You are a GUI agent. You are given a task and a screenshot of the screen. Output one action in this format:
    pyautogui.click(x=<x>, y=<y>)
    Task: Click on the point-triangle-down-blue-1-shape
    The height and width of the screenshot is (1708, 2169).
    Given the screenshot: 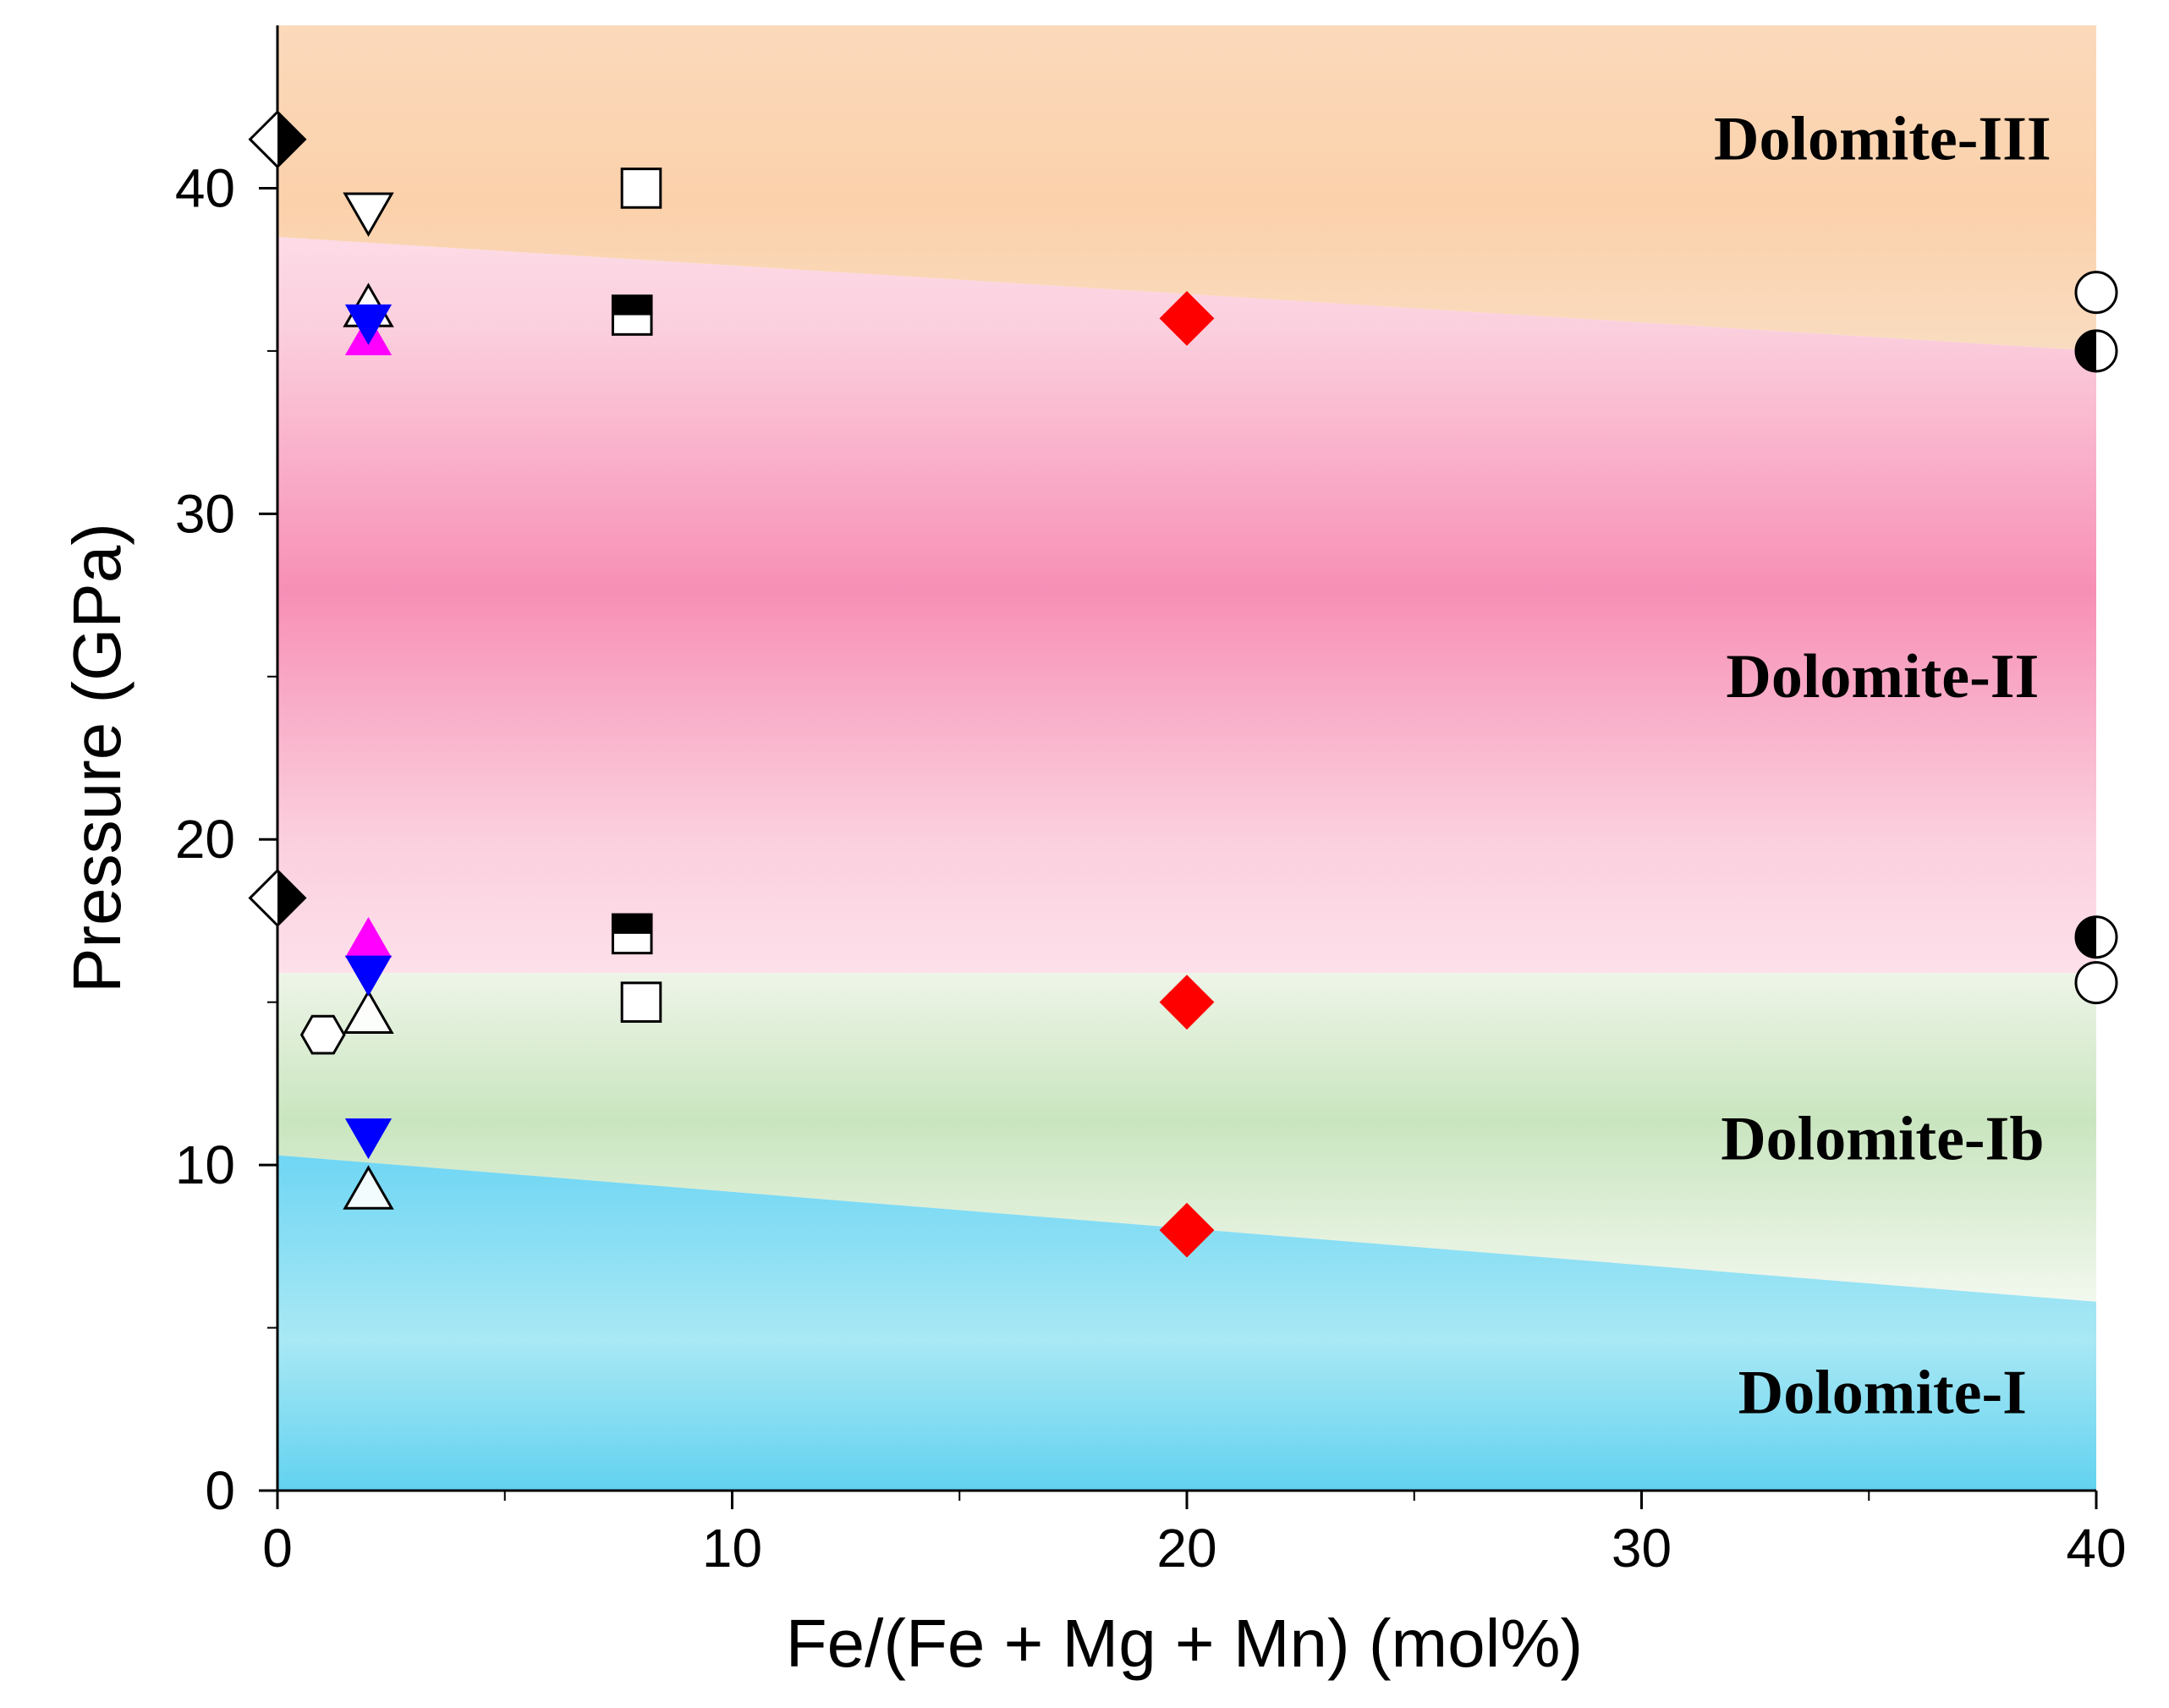 What is the action you would take?
    pyautogui.click(x=368, y=324)
    